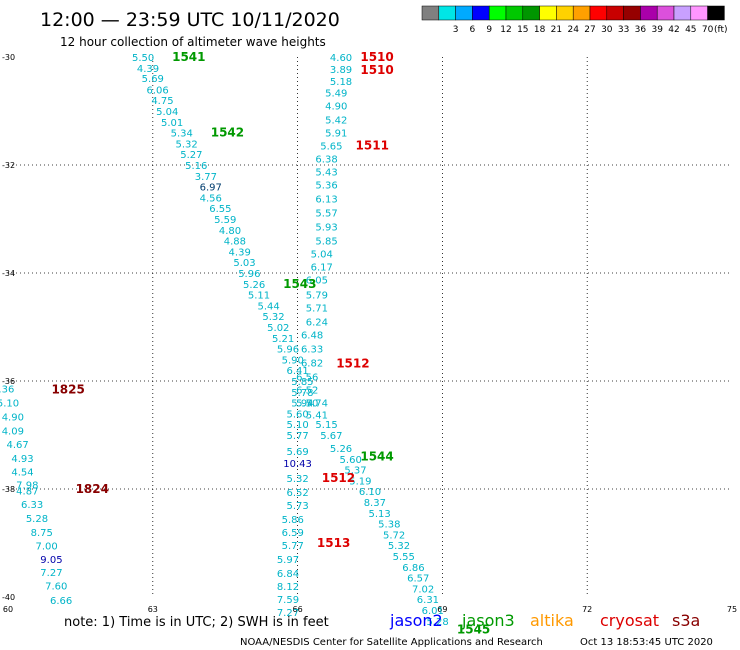  What do you see at coordinates (22, 473) in the screenshot?
I see `swh-value-label: 4.54` at bounding box center [22, 473].